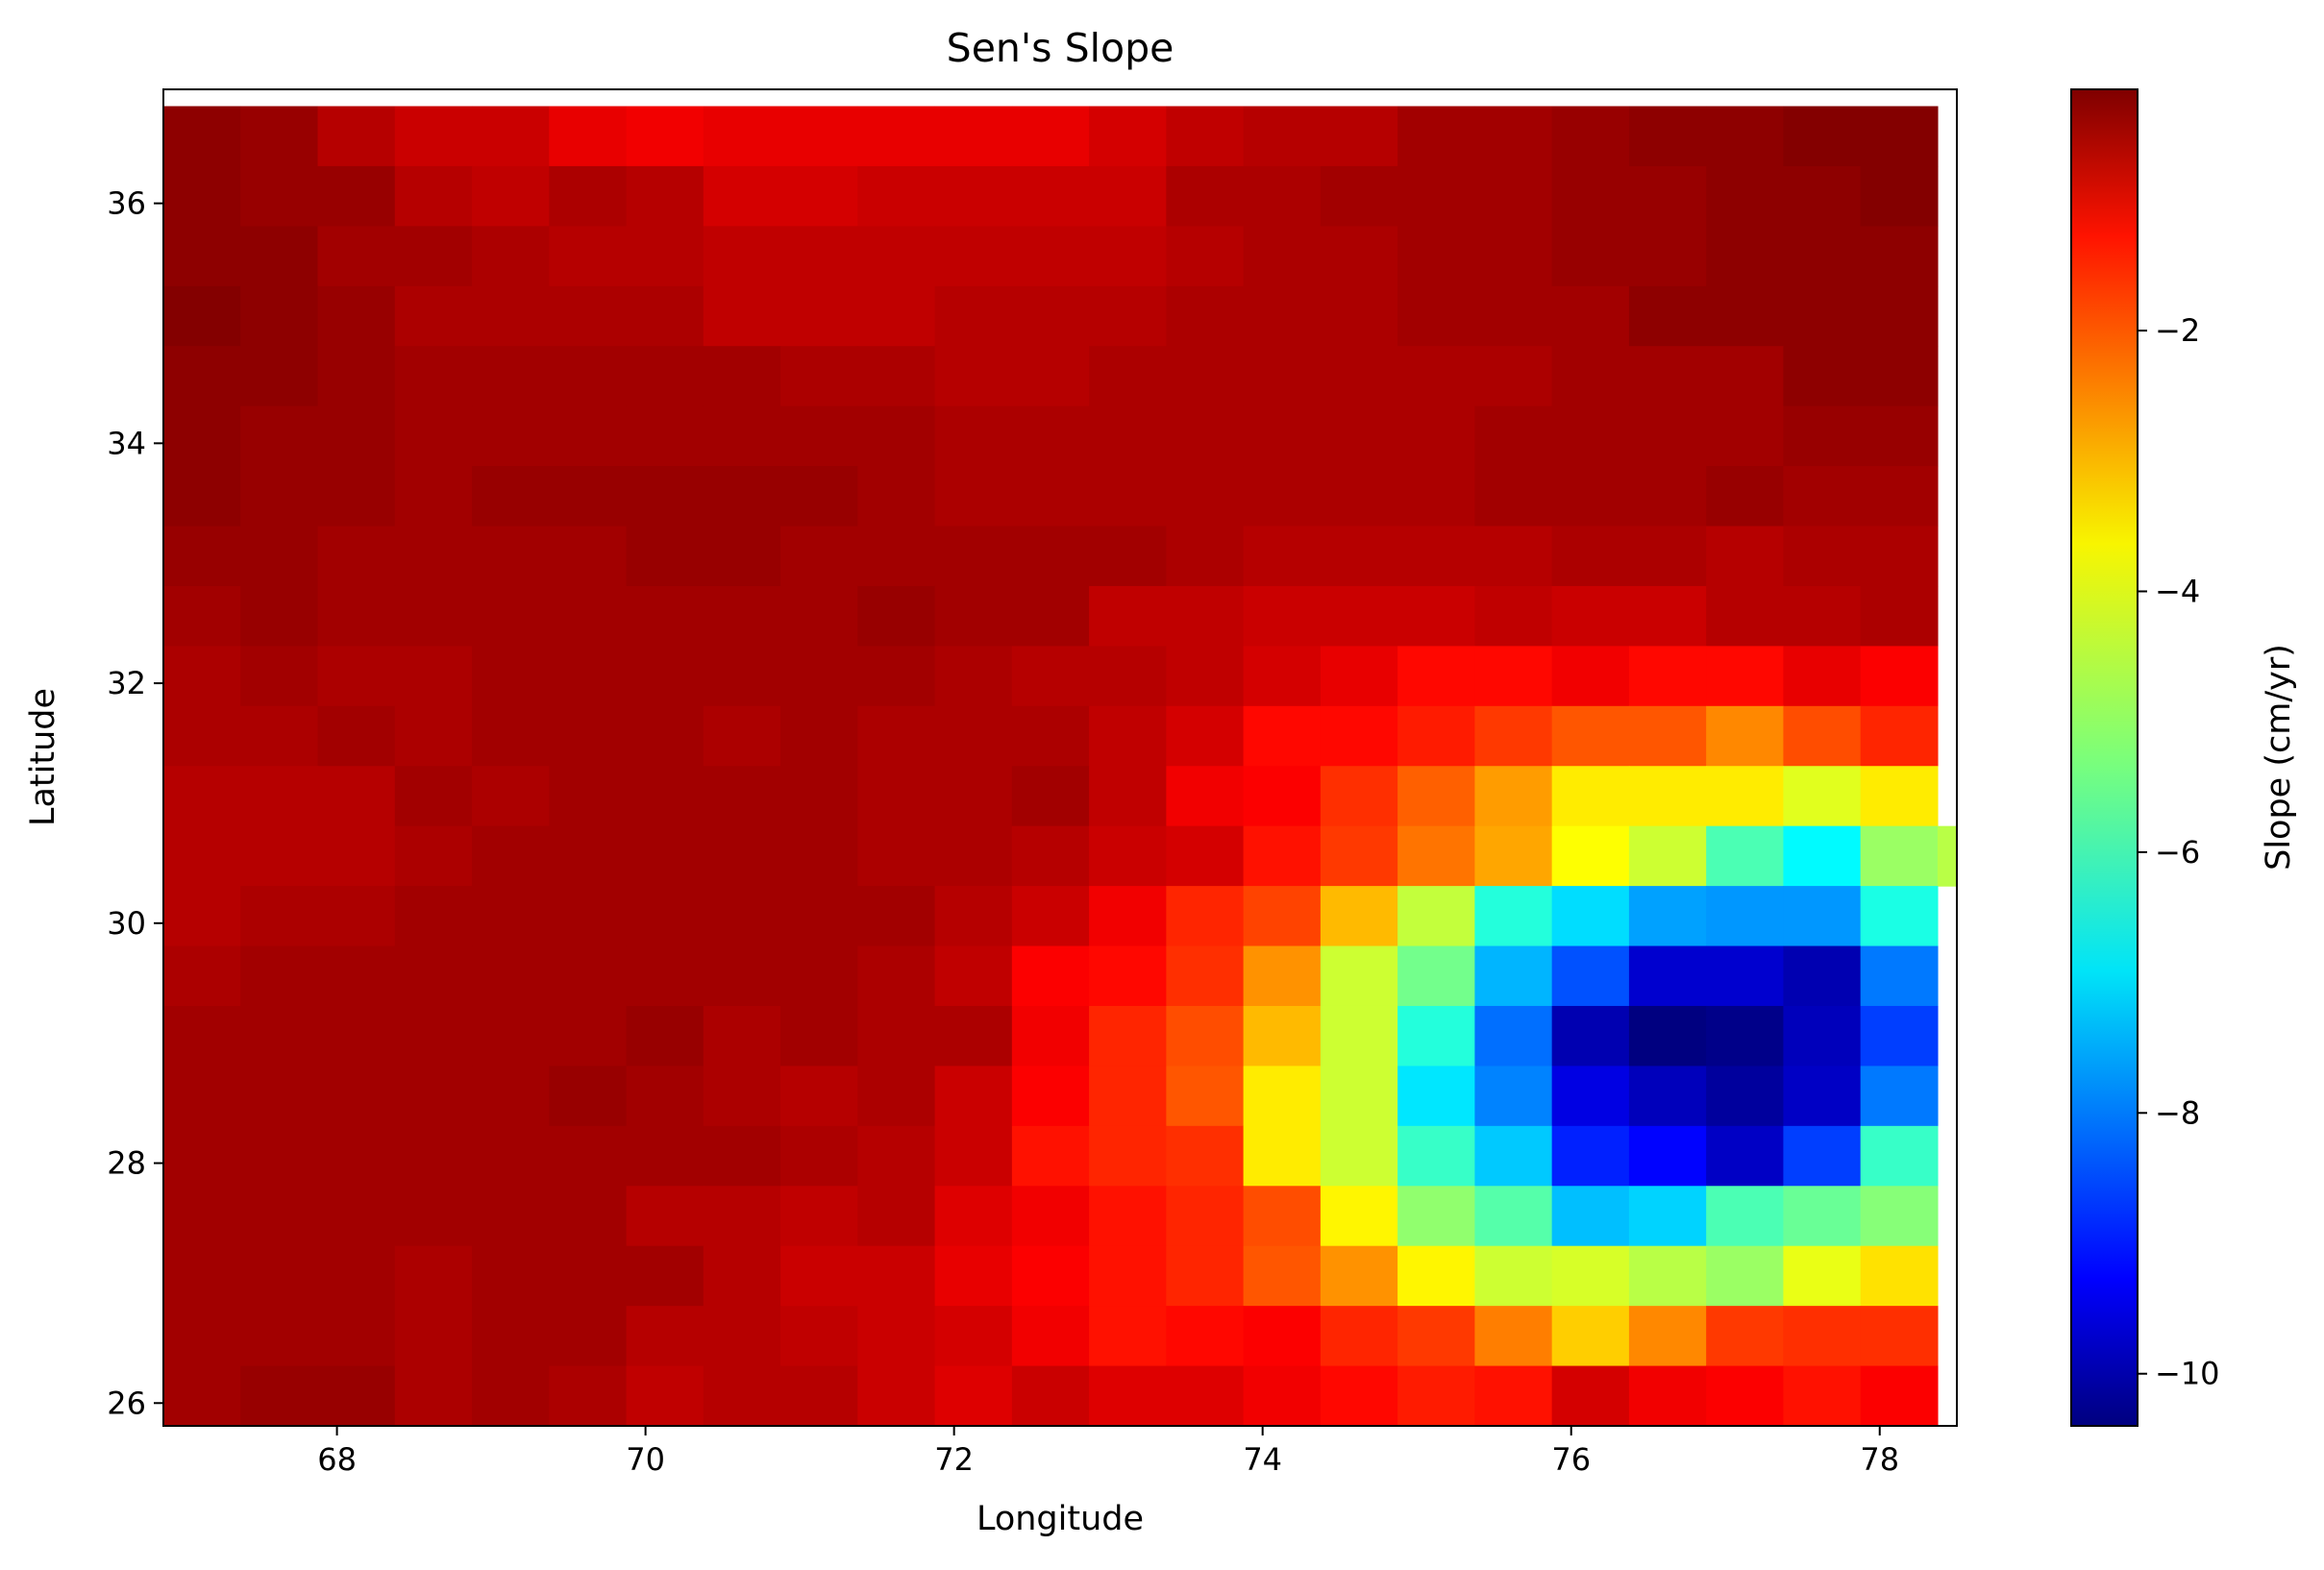 This screenshot has height=1570, width=2324. Describe the element at coordinates (2187, 1374) in the screenshot. I see `colorbar-tick-label: −10` at that location.